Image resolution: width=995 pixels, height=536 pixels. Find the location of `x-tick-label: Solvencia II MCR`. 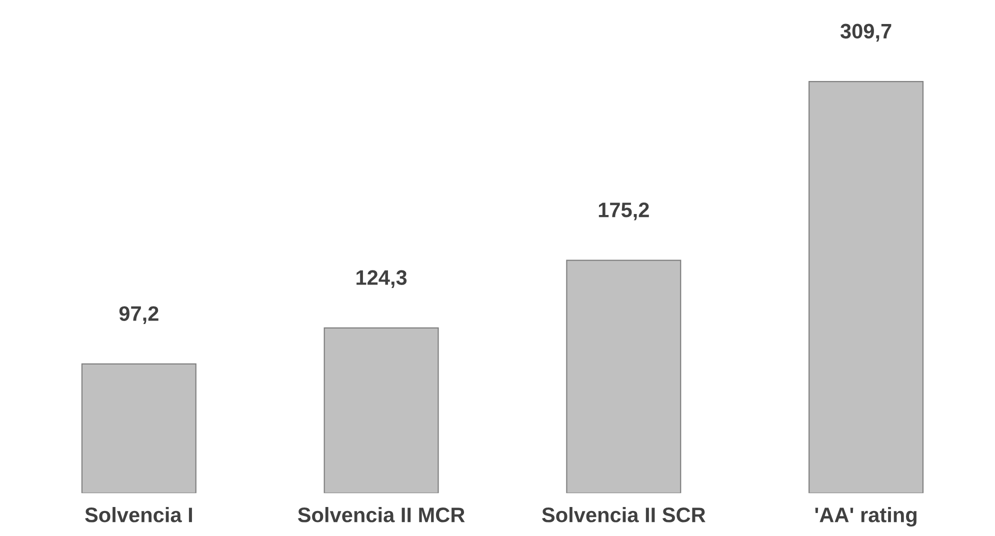

x-tick-label: Solvencia II MCR is located at coordinates (381, 514).